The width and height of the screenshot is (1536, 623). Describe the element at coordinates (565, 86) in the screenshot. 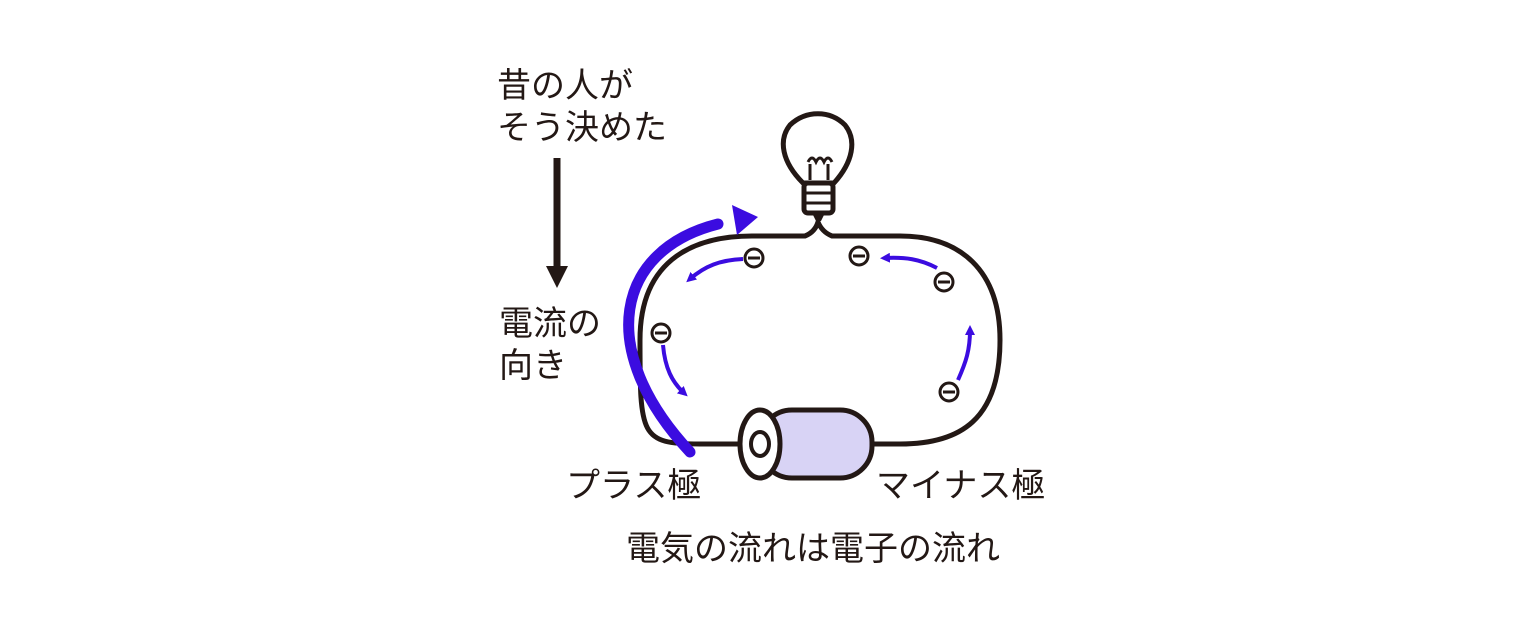

I see `history-note-line1: 昔の人が` at that location.